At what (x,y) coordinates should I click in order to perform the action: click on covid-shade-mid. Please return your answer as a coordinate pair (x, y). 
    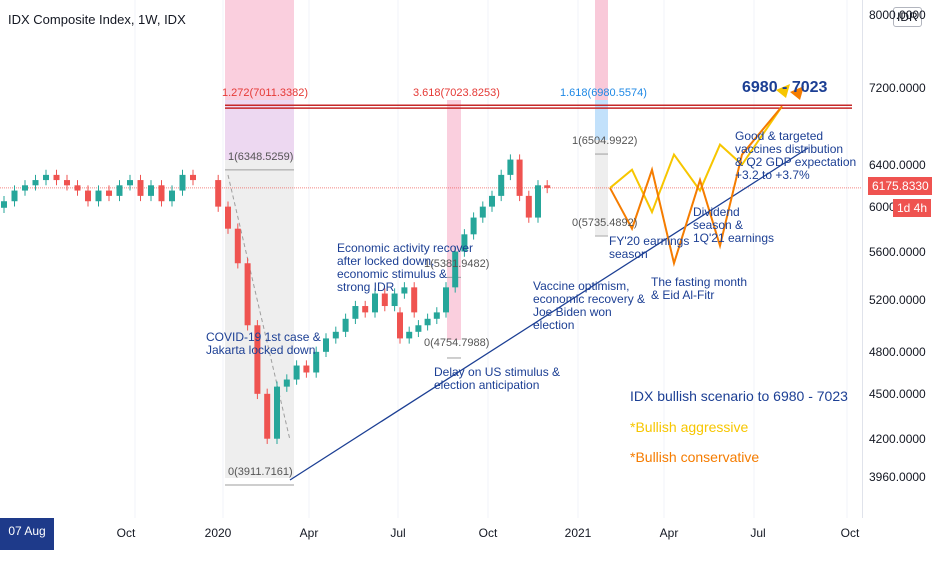
    Looking at the image, I should click on (259, 130).